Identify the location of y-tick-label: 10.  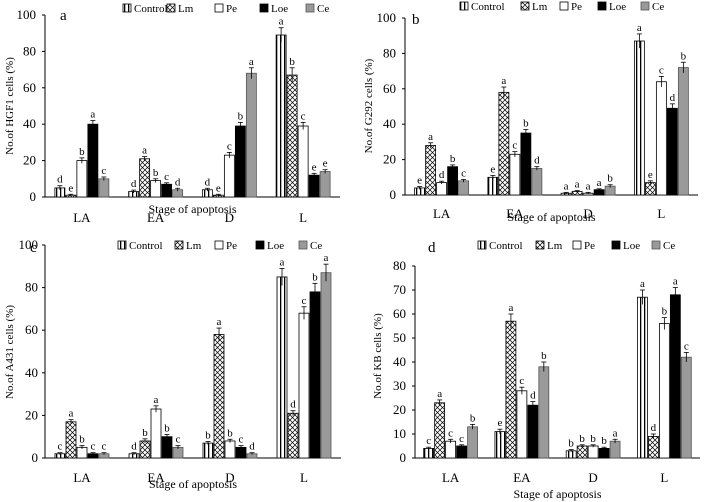
(399, 433).